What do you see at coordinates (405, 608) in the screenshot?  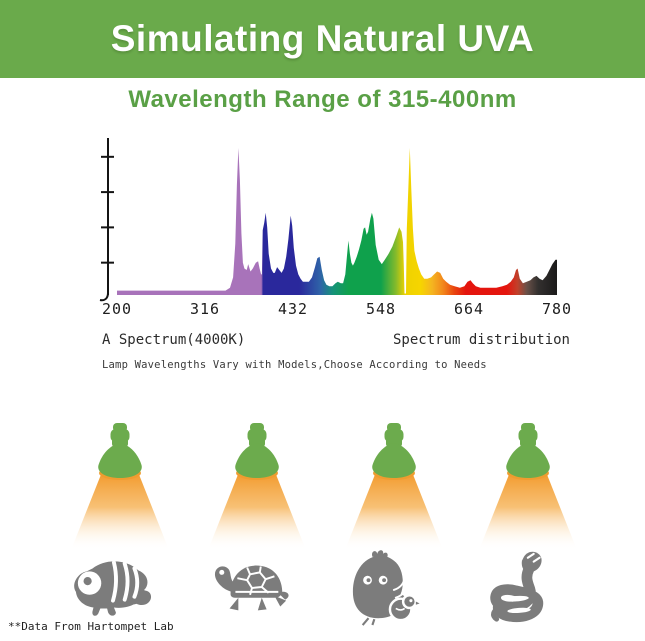 I see `chick` at bounding box center [405, 608].